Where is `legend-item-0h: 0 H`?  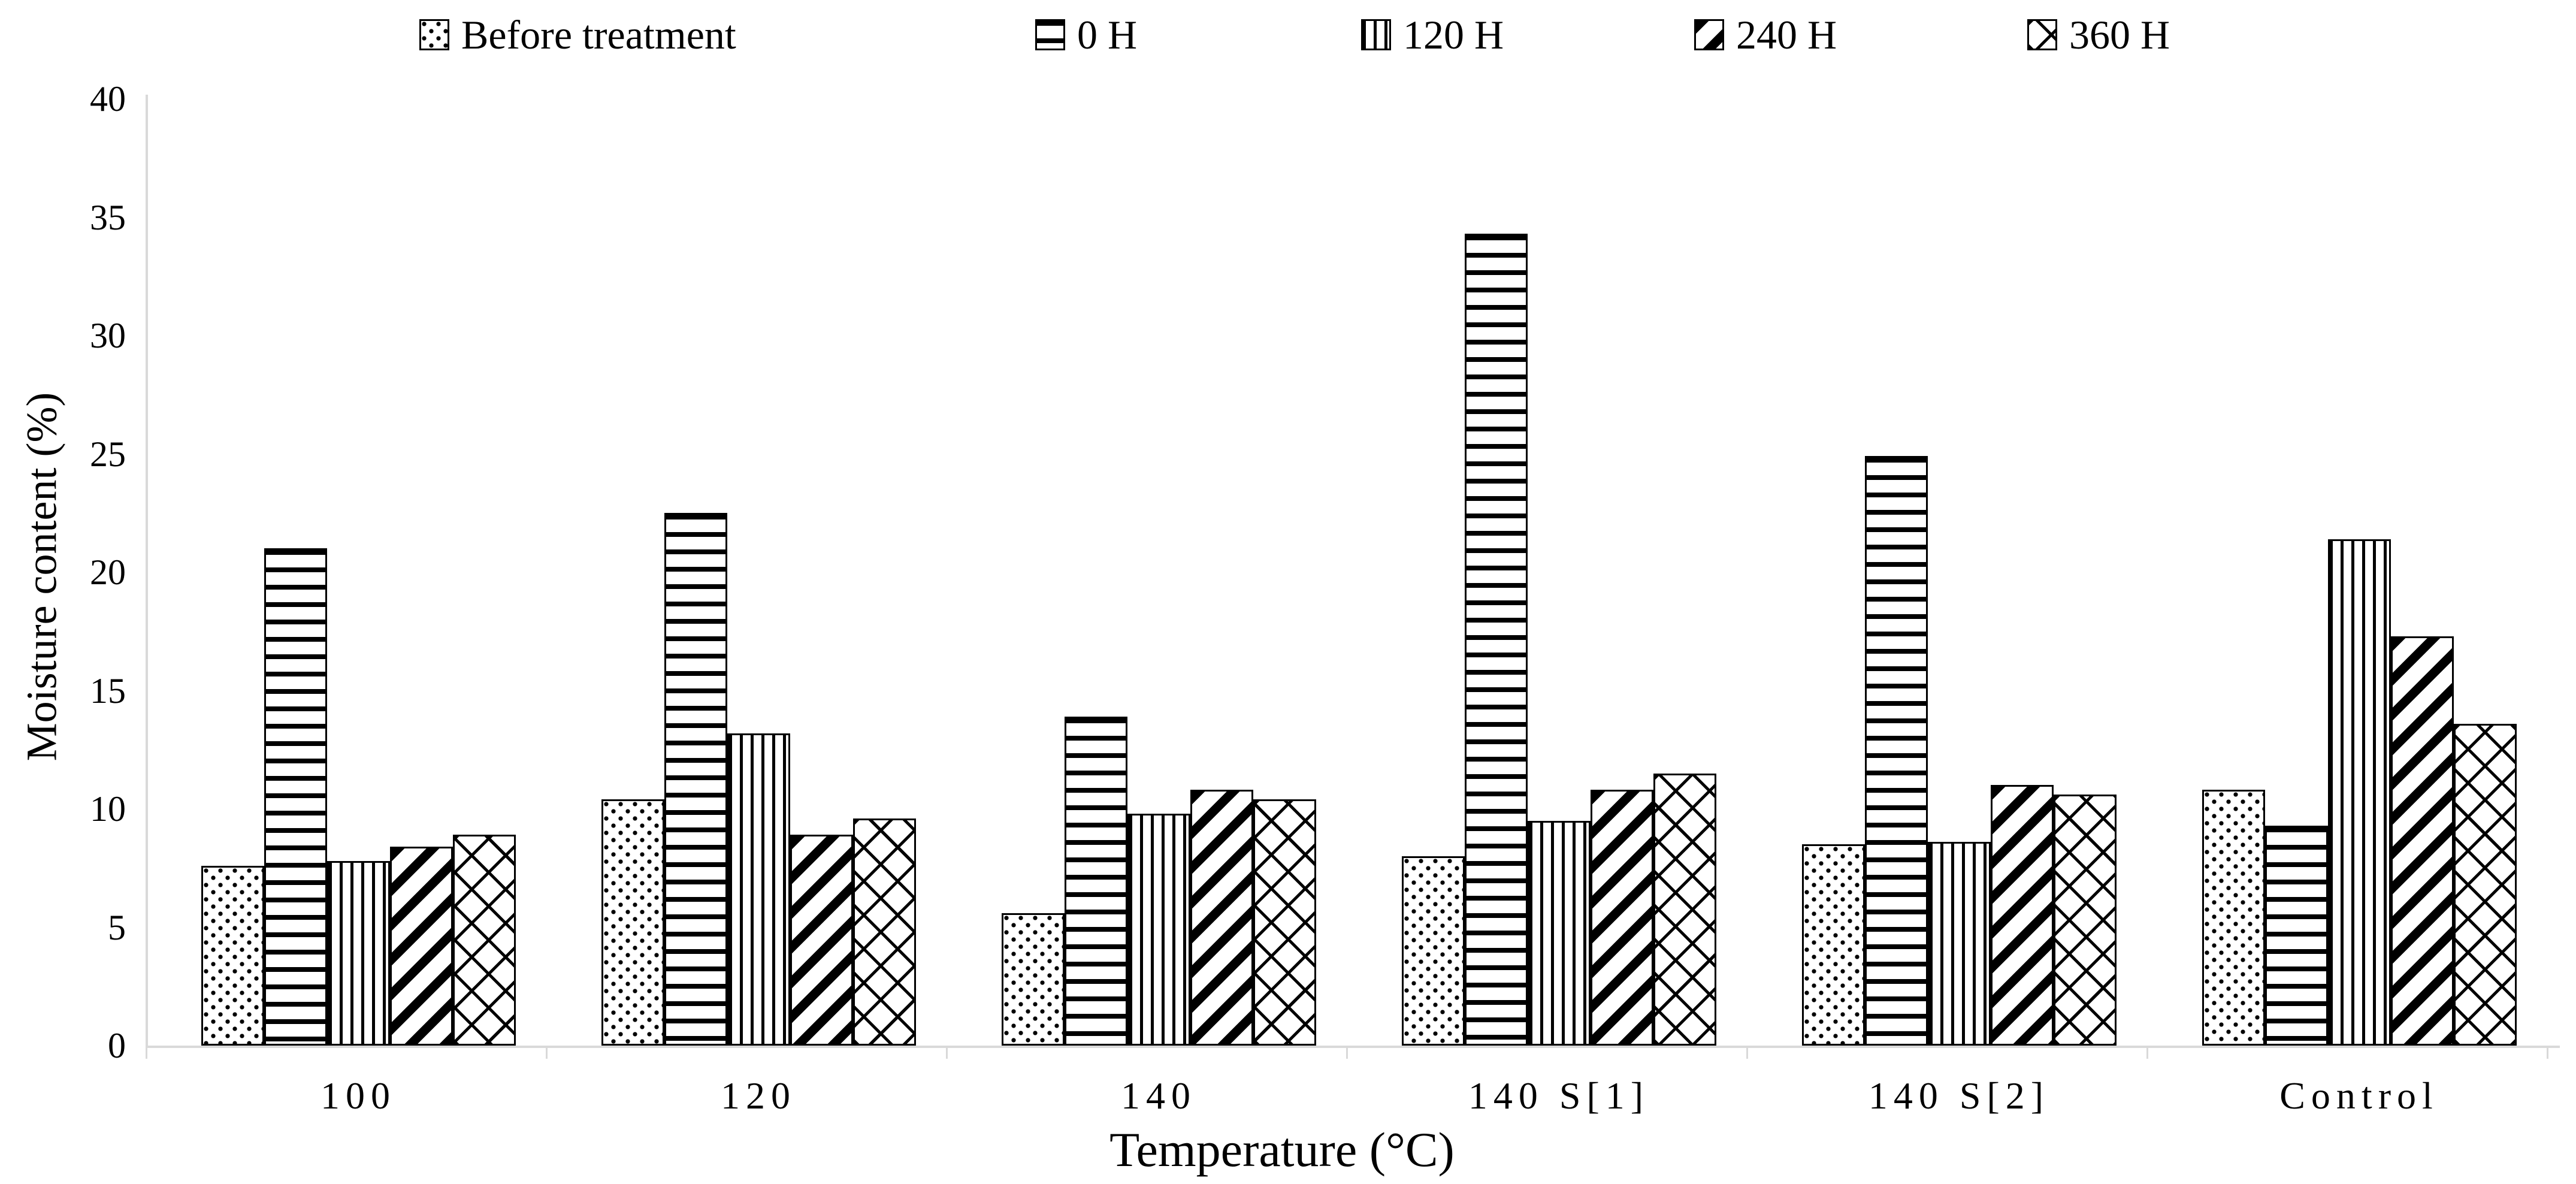
legend-item-0h: 0 H is located at coordinates (1086, 34).